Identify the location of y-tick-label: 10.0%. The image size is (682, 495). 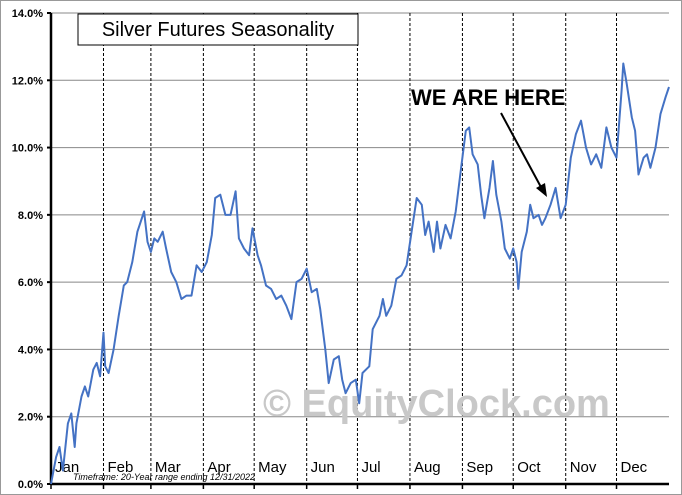
(27, 149).